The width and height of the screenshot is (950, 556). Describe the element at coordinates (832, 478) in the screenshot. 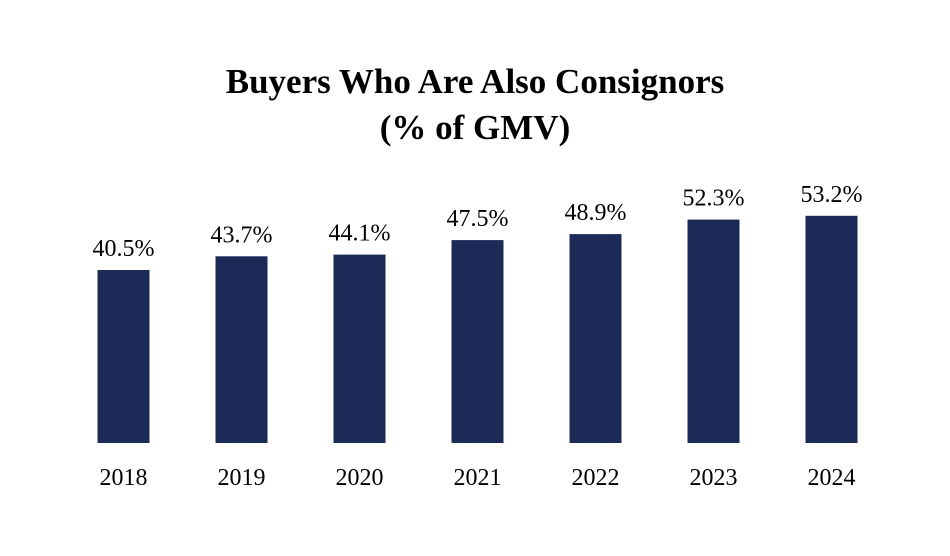

I see `x-tick-label-2024: 2024` at that location.